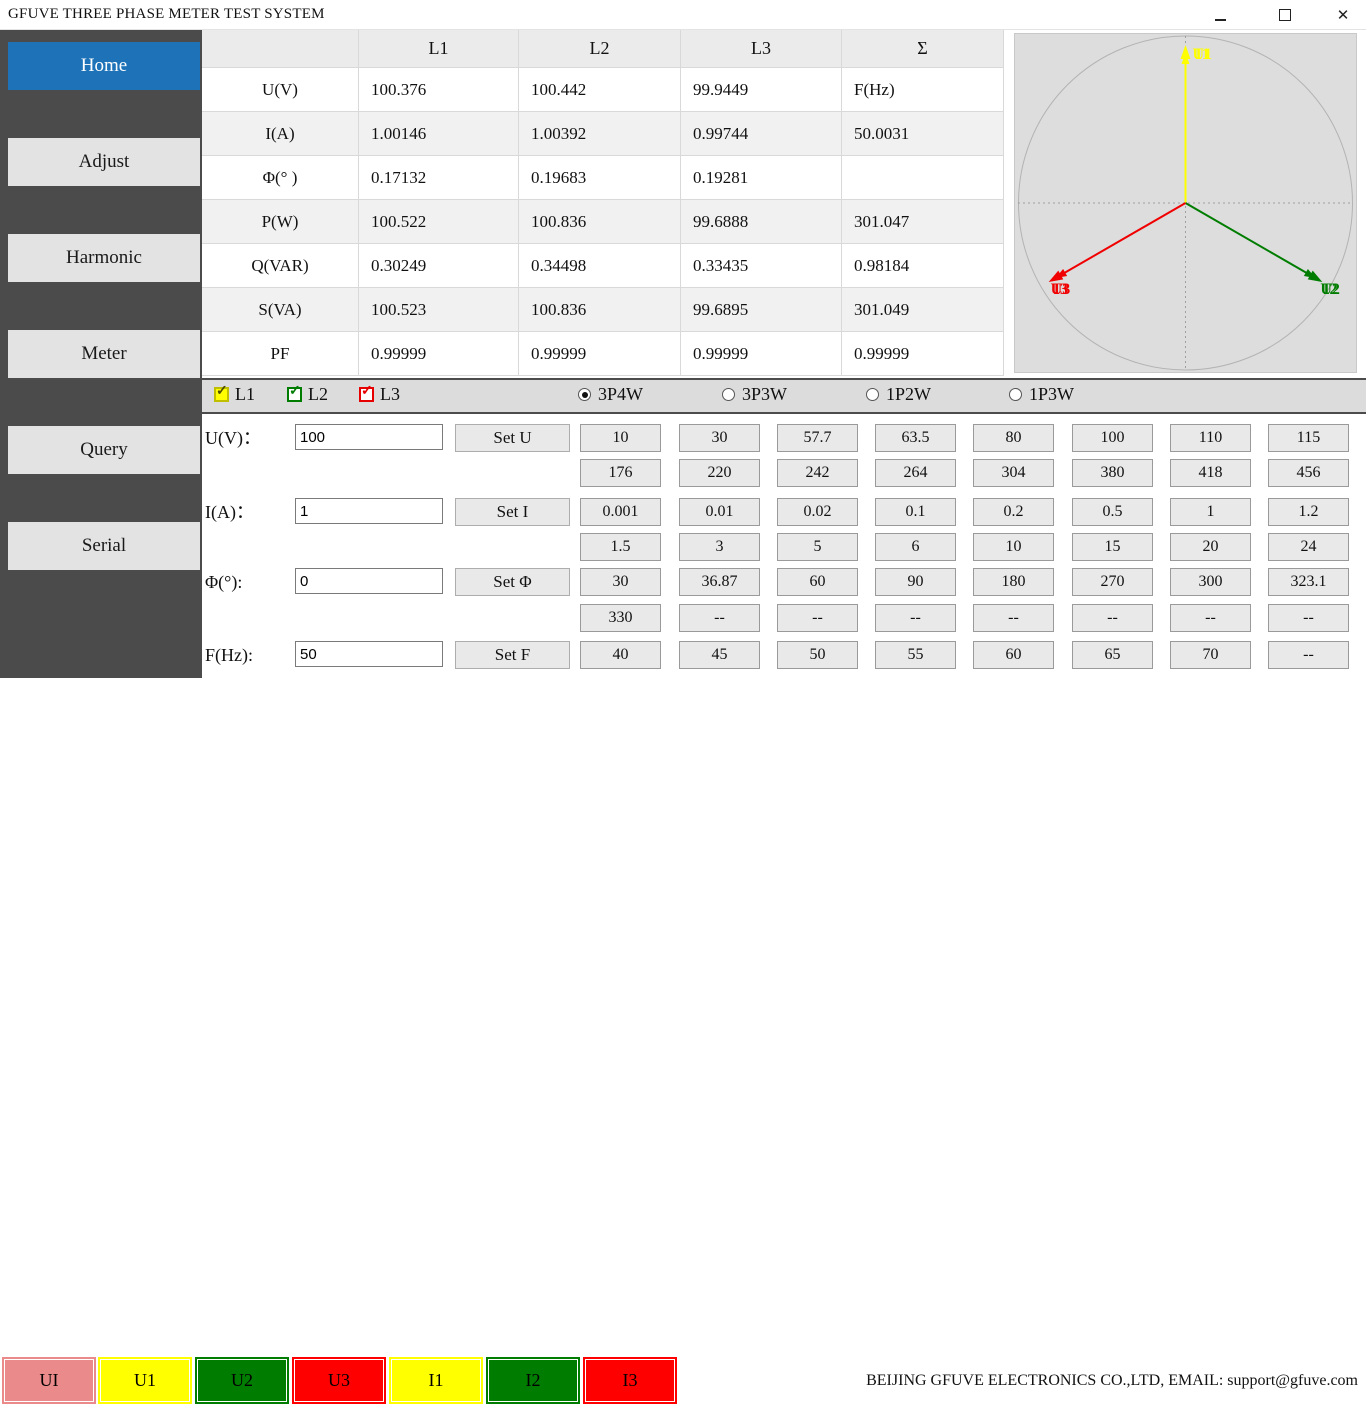 This screenshot has height=1406, width=1366. I want to click on maximize-button, so click(1285, 15).